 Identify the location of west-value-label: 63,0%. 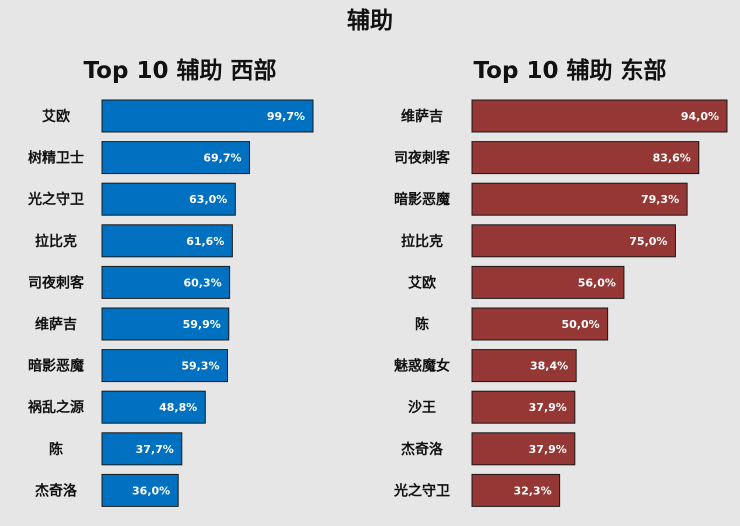
(208, 199).